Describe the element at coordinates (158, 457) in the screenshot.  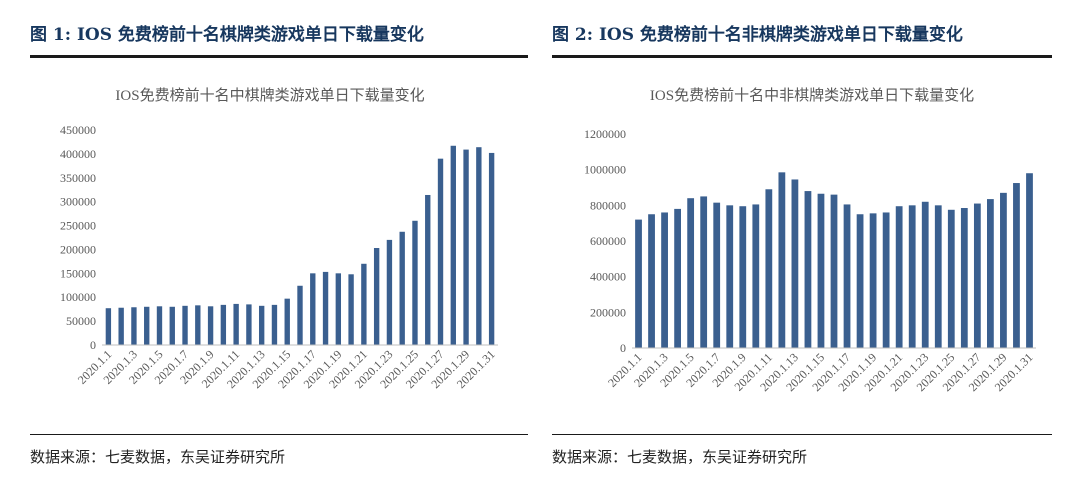
I see `figure-1-source: 数据来源：七麦数据，东吴证券研究所` at that location.